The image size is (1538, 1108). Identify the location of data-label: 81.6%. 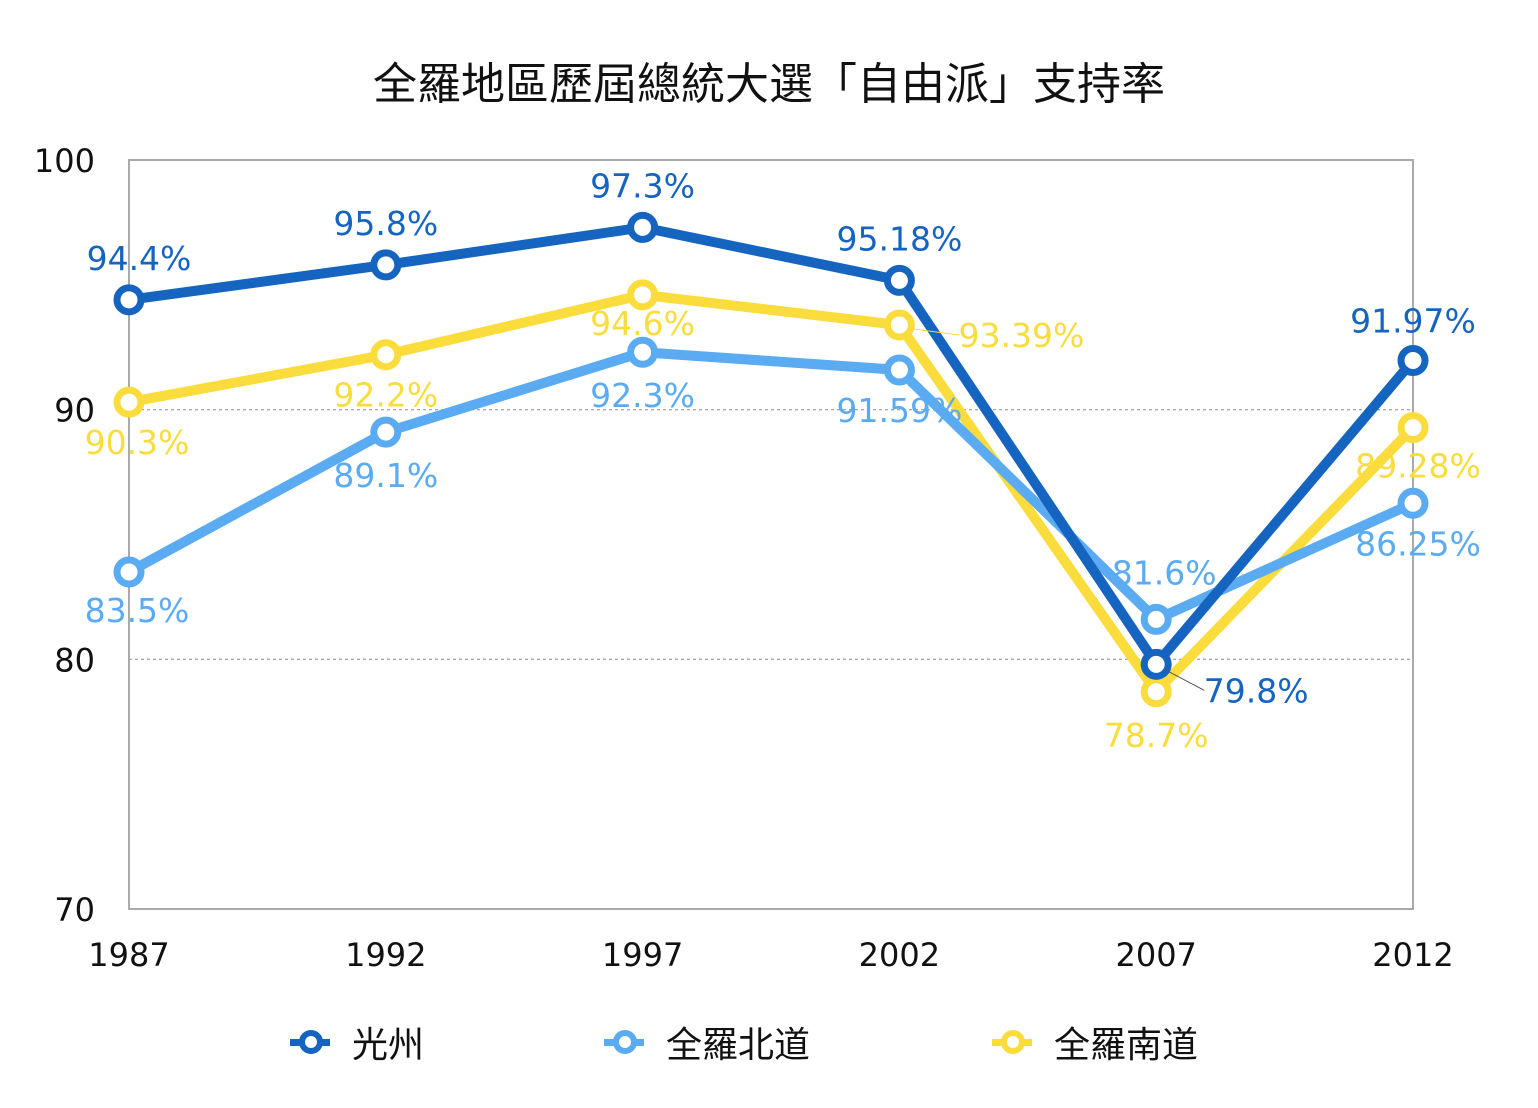
(1164, 572).